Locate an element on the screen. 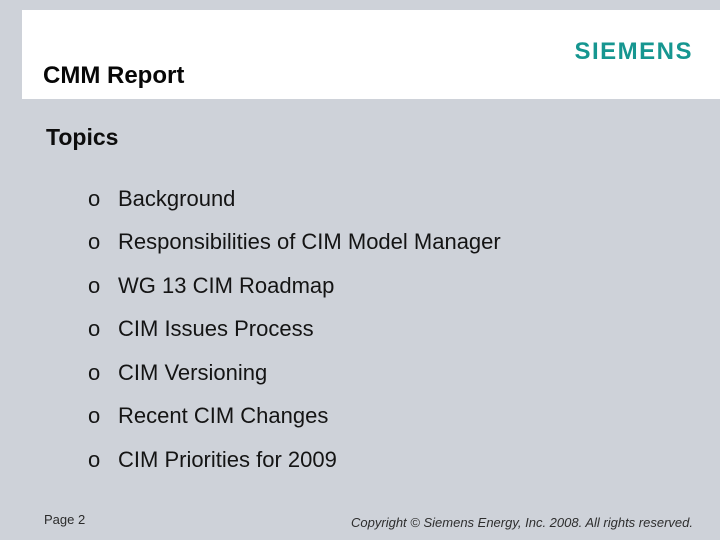  siemens-logo: SIEMENS is located at coordinates (633, 51).